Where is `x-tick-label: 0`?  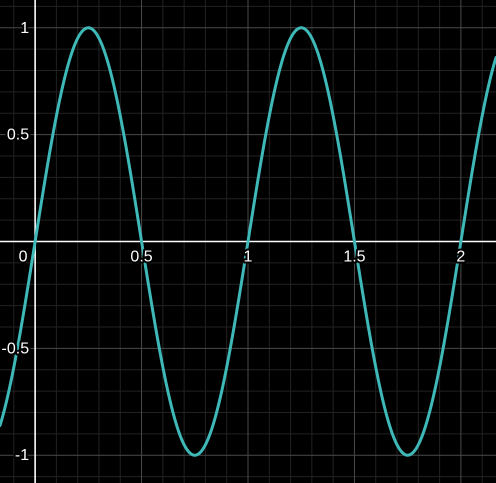 x-tick-label: 0 is located at coordinates (23, 257).